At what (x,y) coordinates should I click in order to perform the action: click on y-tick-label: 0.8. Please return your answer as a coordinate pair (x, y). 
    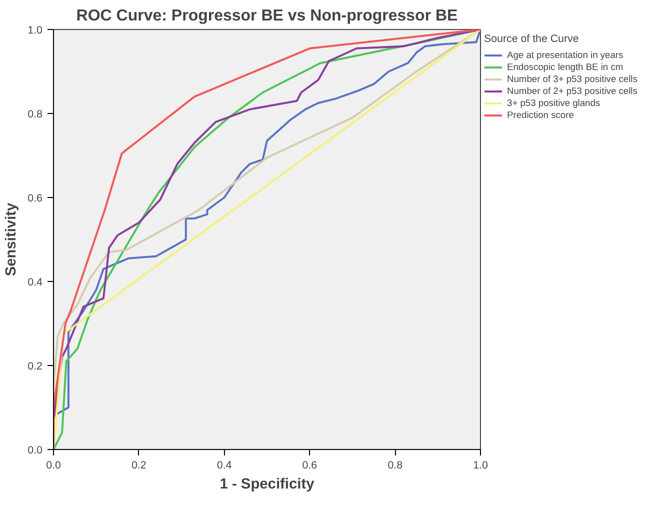
    Looking at the image, I should click on (35, 114).